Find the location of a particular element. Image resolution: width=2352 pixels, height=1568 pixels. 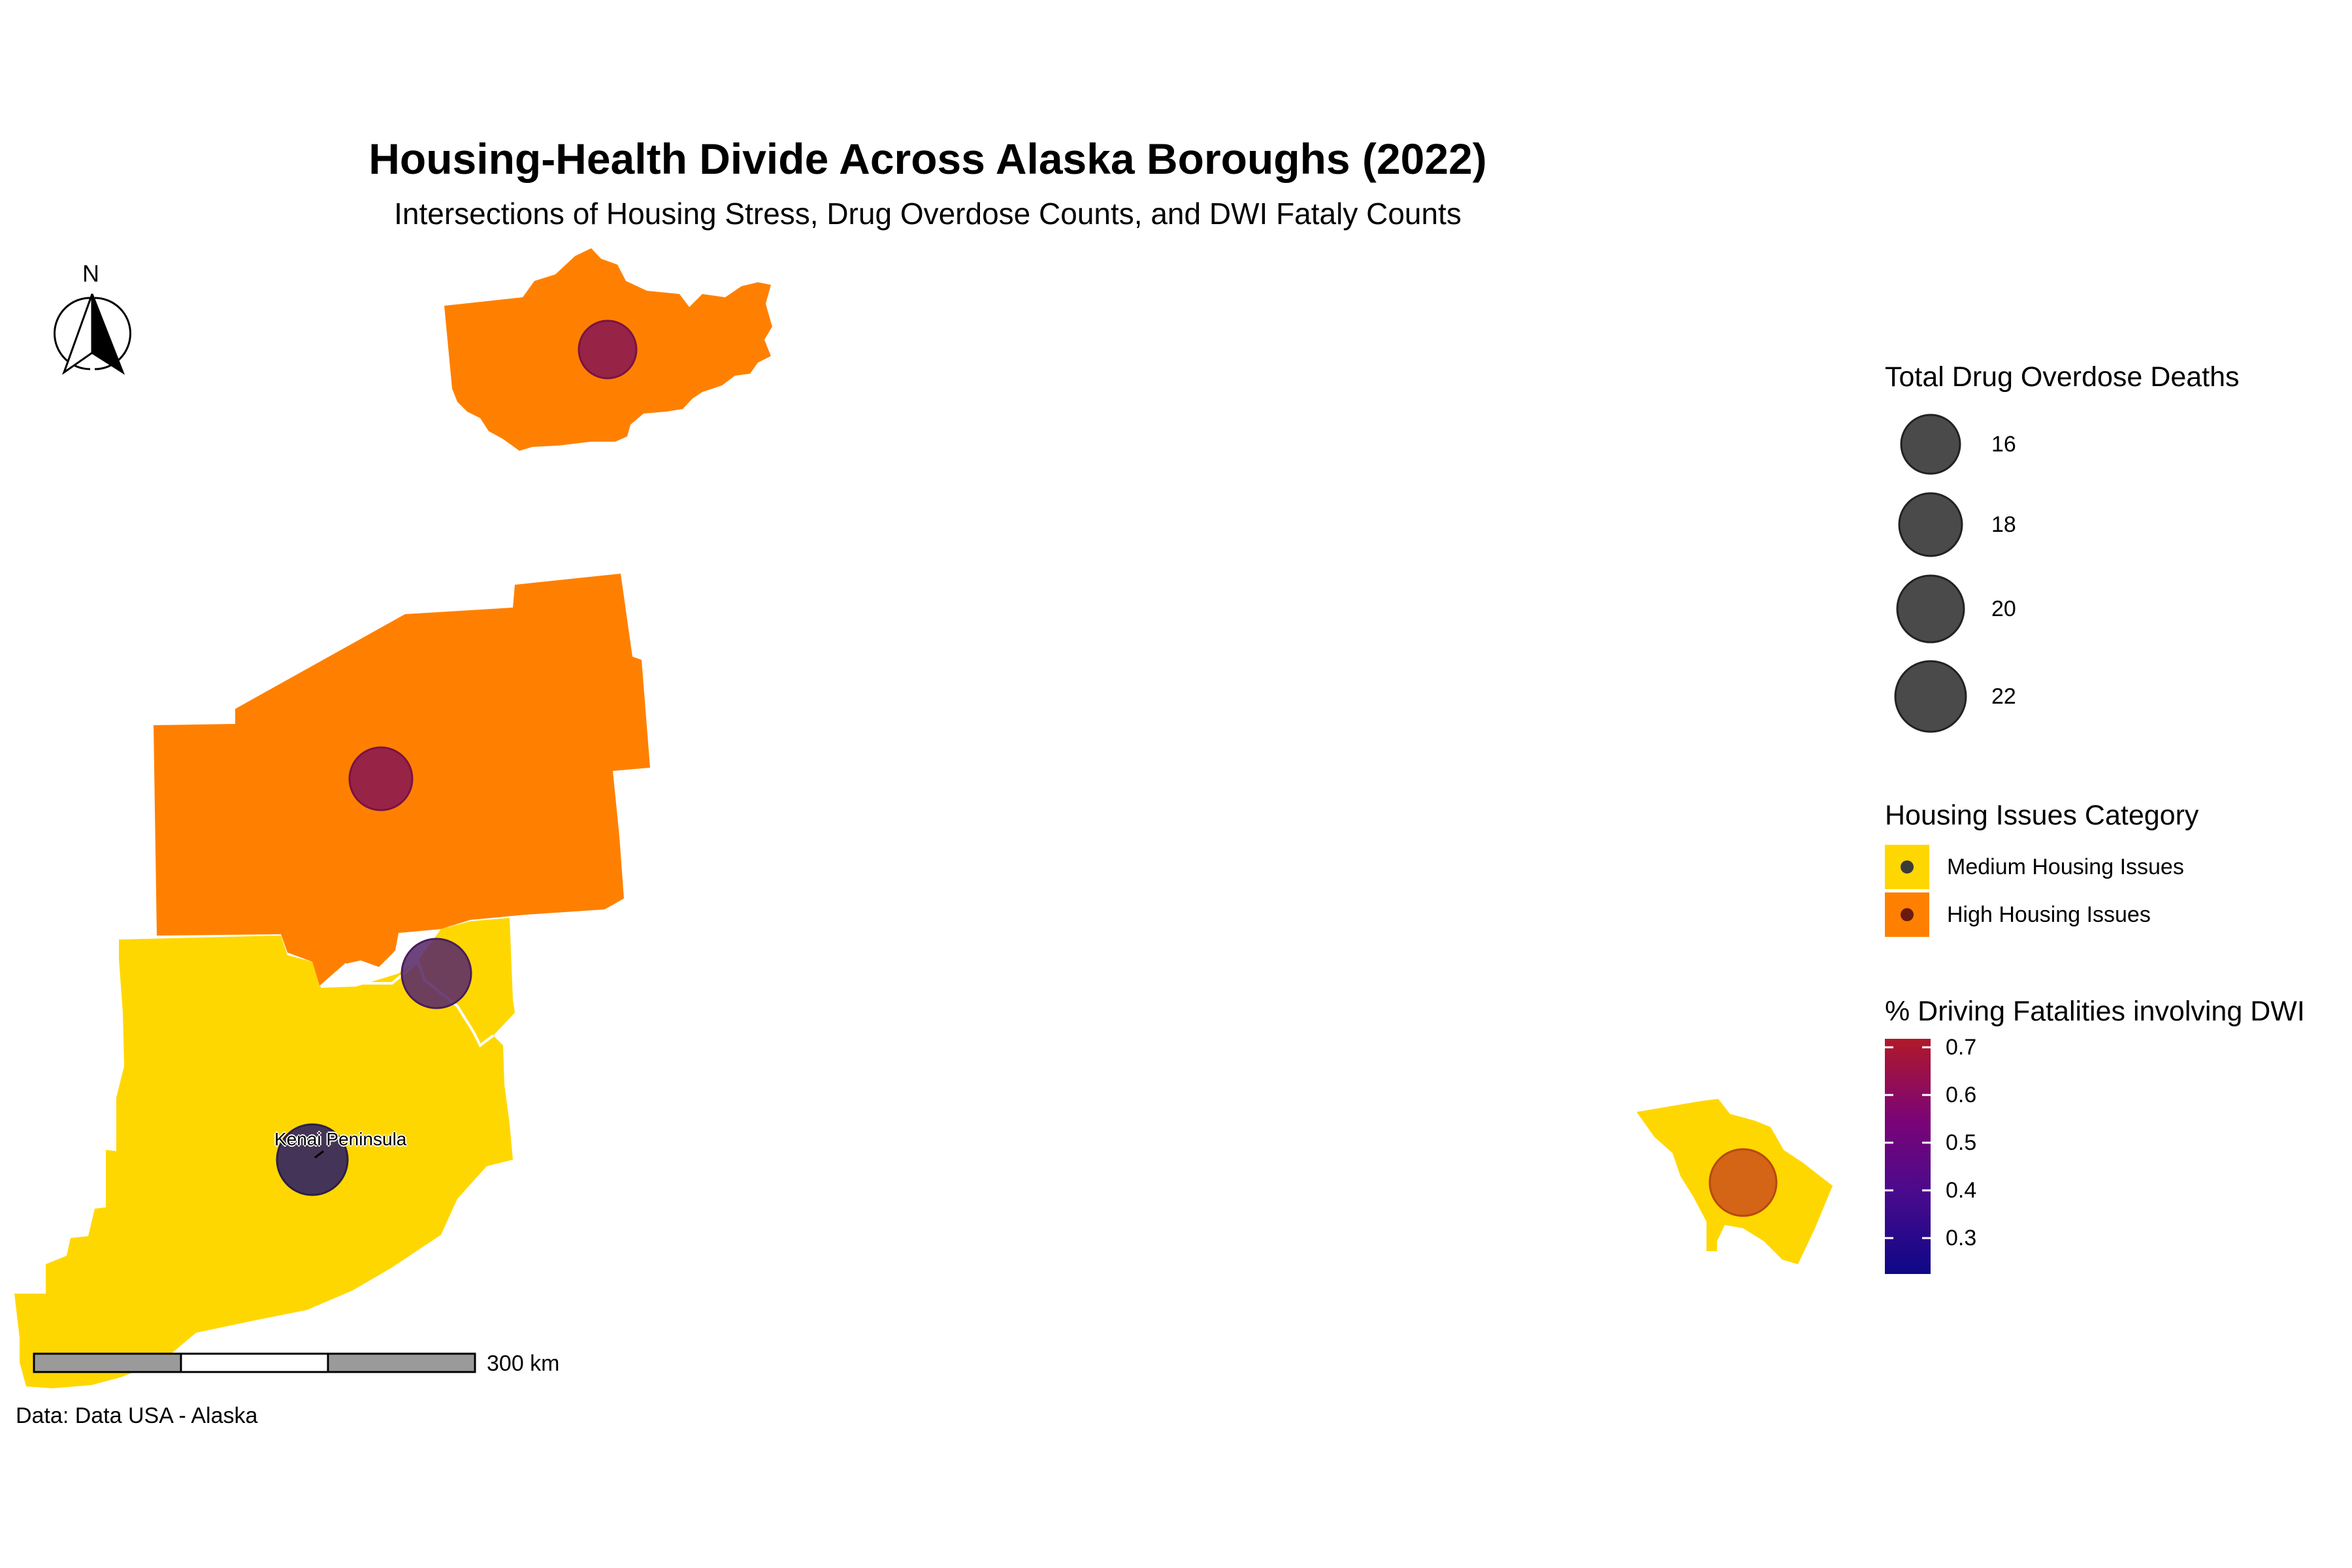

overdose-bubble-central is located at coordinates (381, 778).